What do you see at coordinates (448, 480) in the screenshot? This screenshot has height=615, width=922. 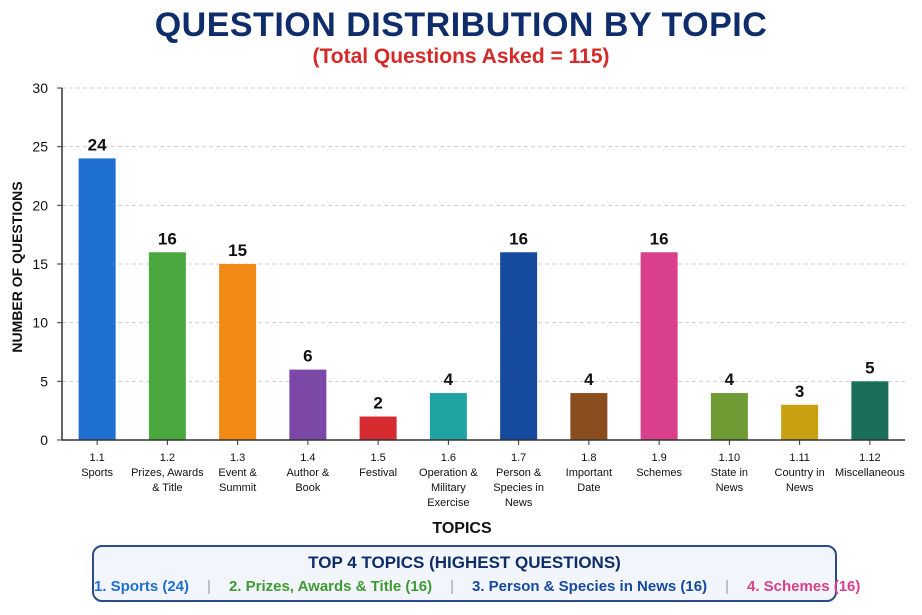 I see `x-tick-label: 1.6 Operation & Military Exercise` at bounding box center [448, 480].